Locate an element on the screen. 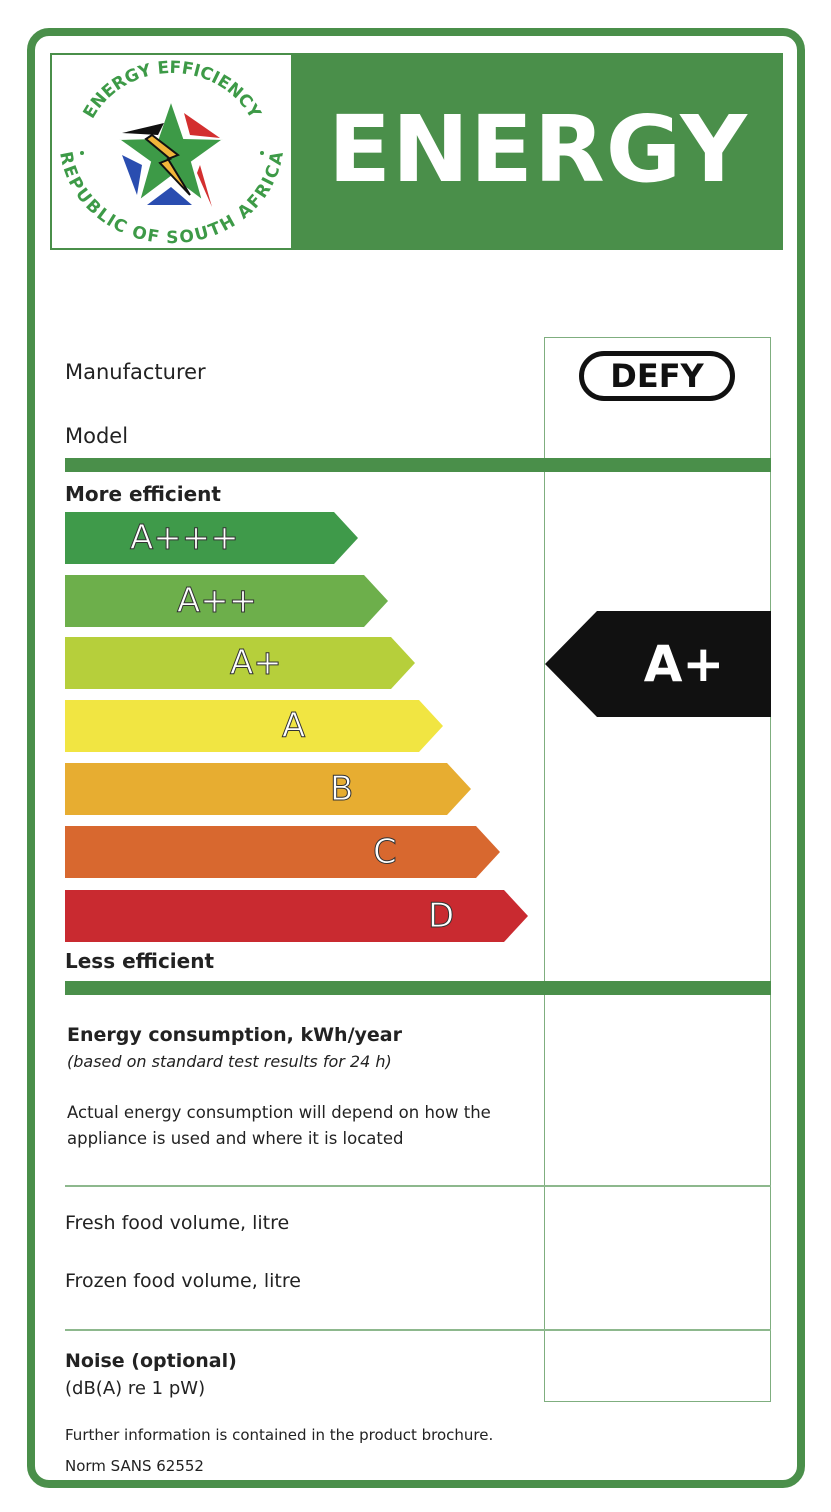  energy-class-bar: A+++ is located at coordinates (211, 538).